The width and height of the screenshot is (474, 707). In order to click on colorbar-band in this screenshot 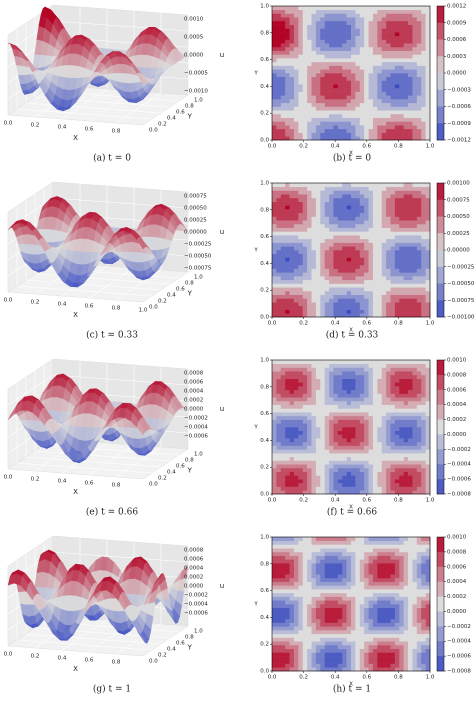, I will do `click(440, 259)`.